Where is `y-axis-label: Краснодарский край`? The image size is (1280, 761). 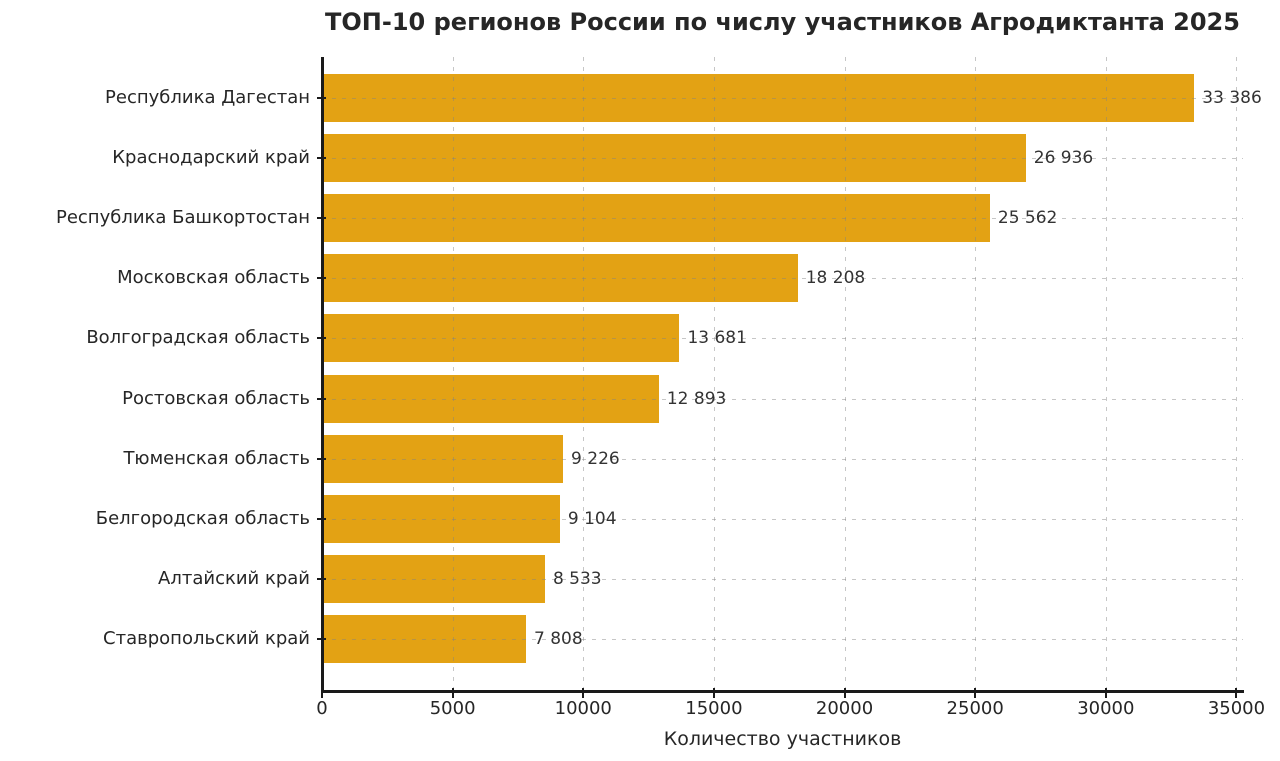
y-axis-label: Краснодарский край is located at coordinates (211, 157).